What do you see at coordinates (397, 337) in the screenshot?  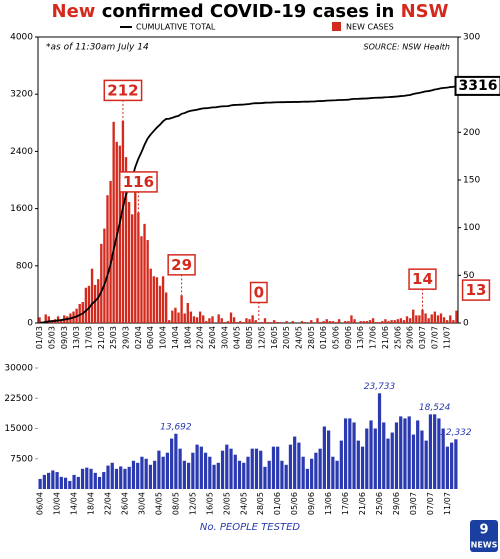 I see `x-tick-label: 25/06` at bounding box center [397, 337].